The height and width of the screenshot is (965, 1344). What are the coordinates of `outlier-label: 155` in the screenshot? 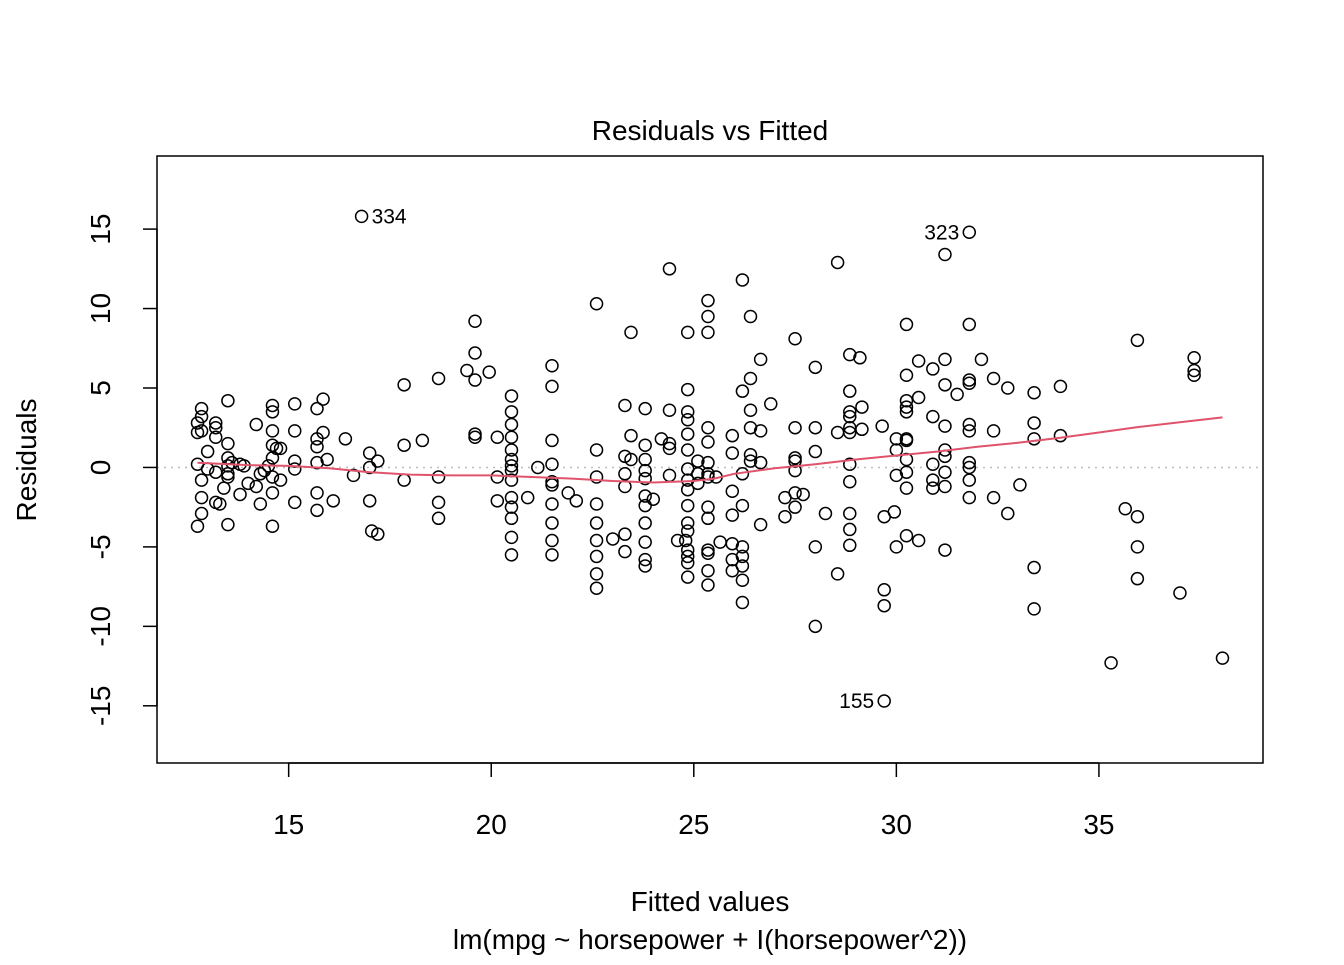 It's located at (856, 701).